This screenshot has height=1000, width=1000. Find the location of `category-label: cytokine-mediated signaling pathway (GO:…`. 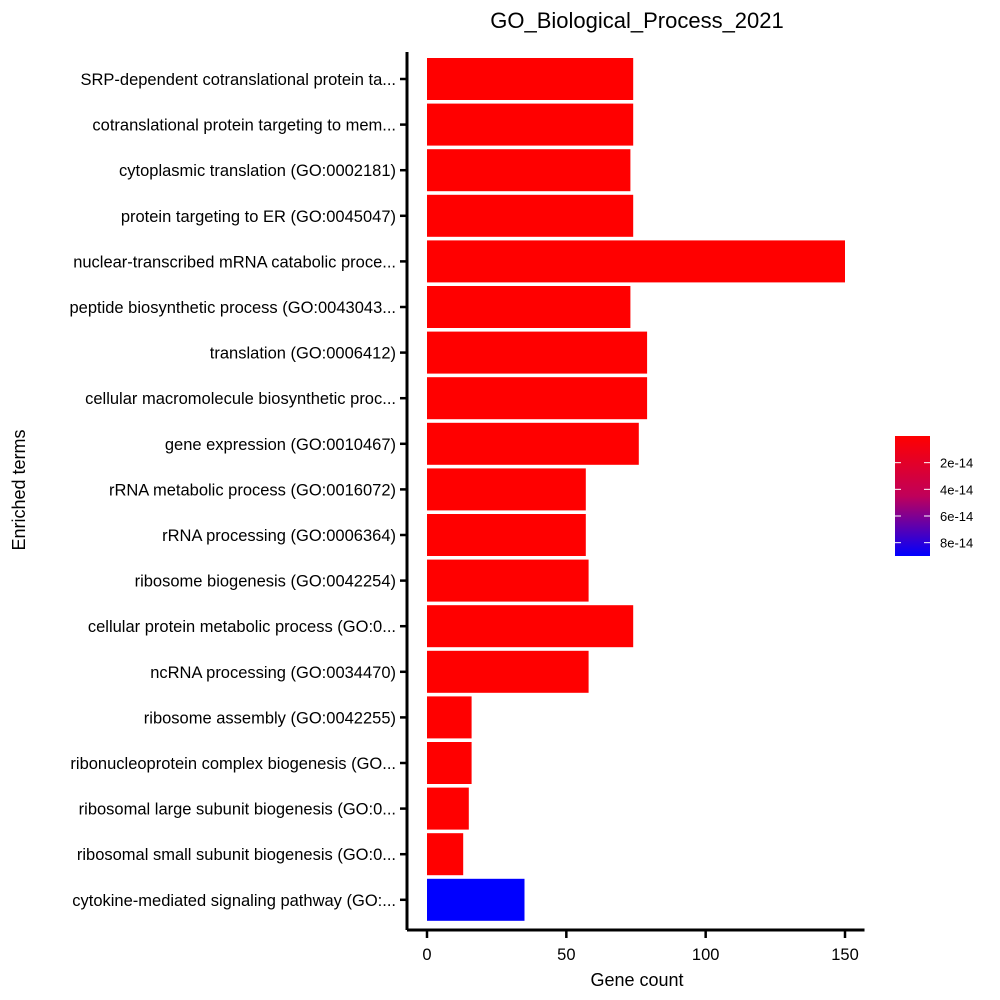

category-label: cytokine-mediated signaling pathway (GO:… is located at coordinates (234, 901).